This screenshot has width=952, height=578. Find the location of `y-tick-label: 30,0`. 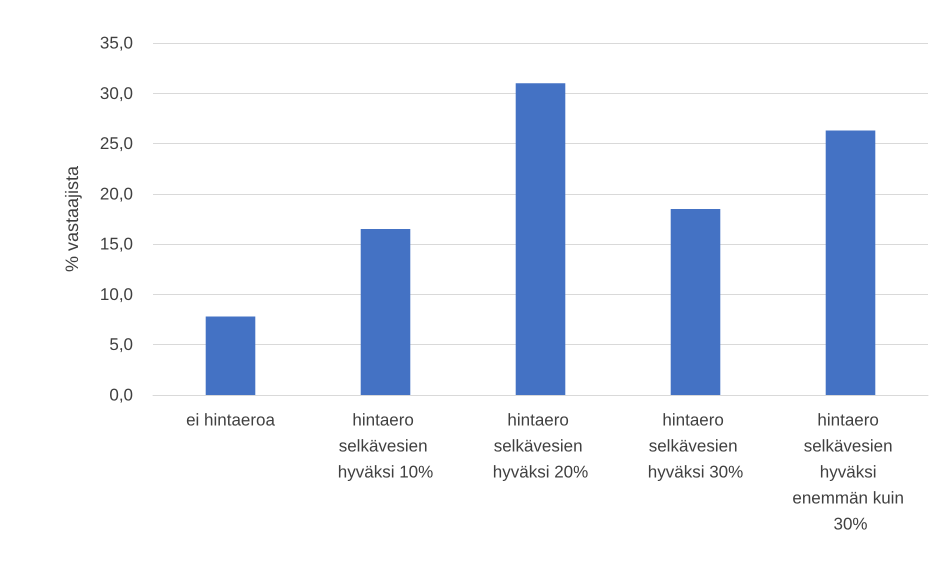

y-tick-label: 30,0 is located at coordinates (116, 93).